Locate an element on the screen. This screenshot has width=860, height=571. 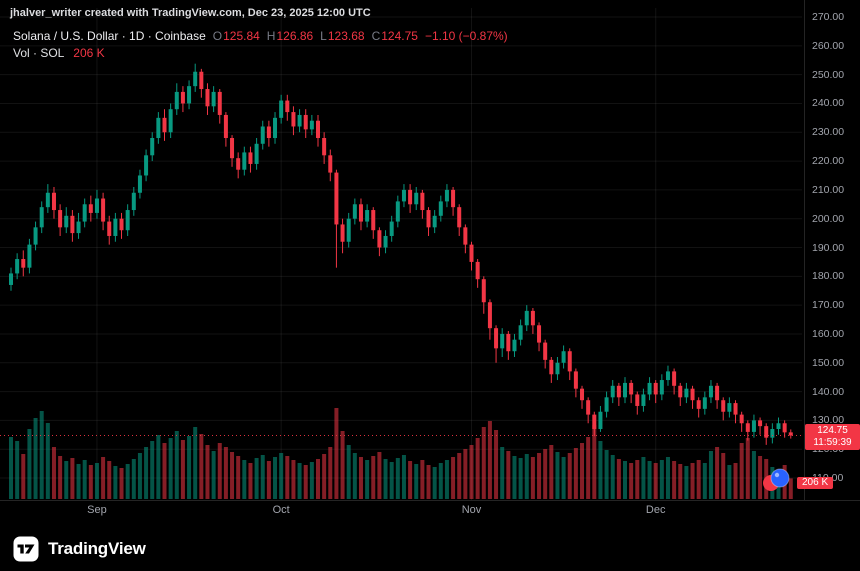
change-value: −1.10 (−0.87%) is located at coordinates (466, 36).